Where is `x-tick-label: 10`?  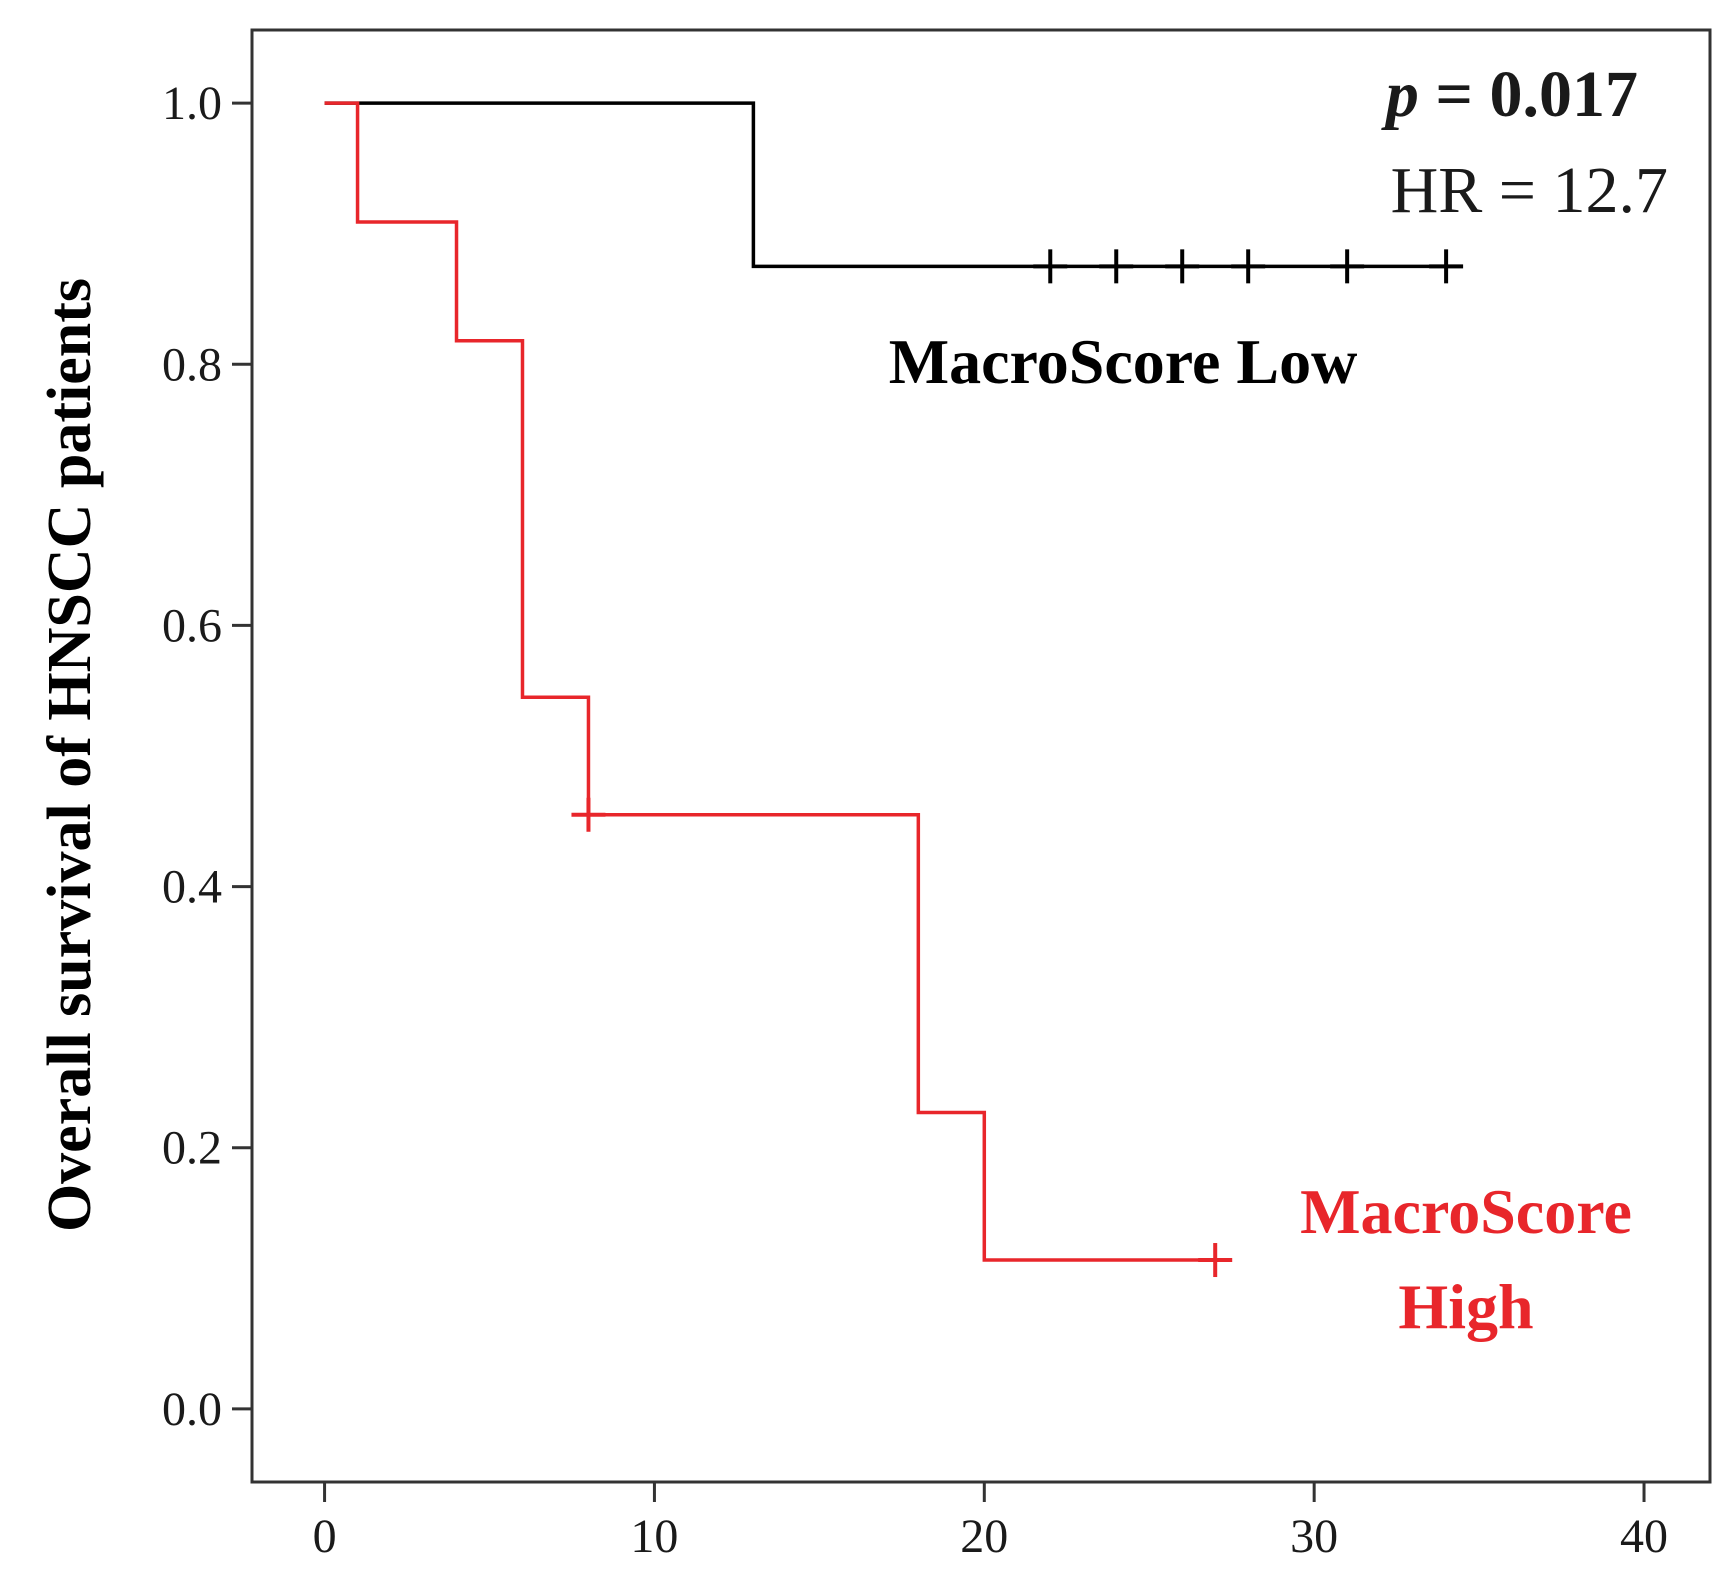
x-tick-label: 10 is located at coordinates (654, 1536).